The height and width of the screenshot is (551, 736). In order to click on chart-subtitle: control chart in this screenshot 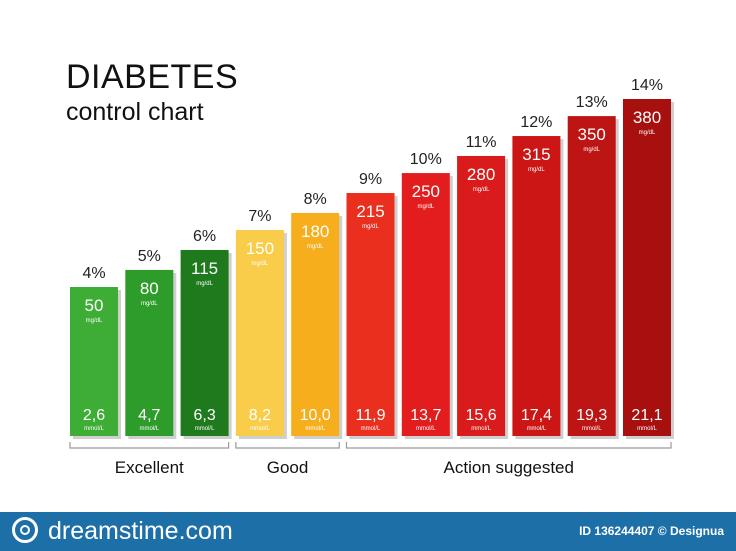, I will do `click(135, 112)`.